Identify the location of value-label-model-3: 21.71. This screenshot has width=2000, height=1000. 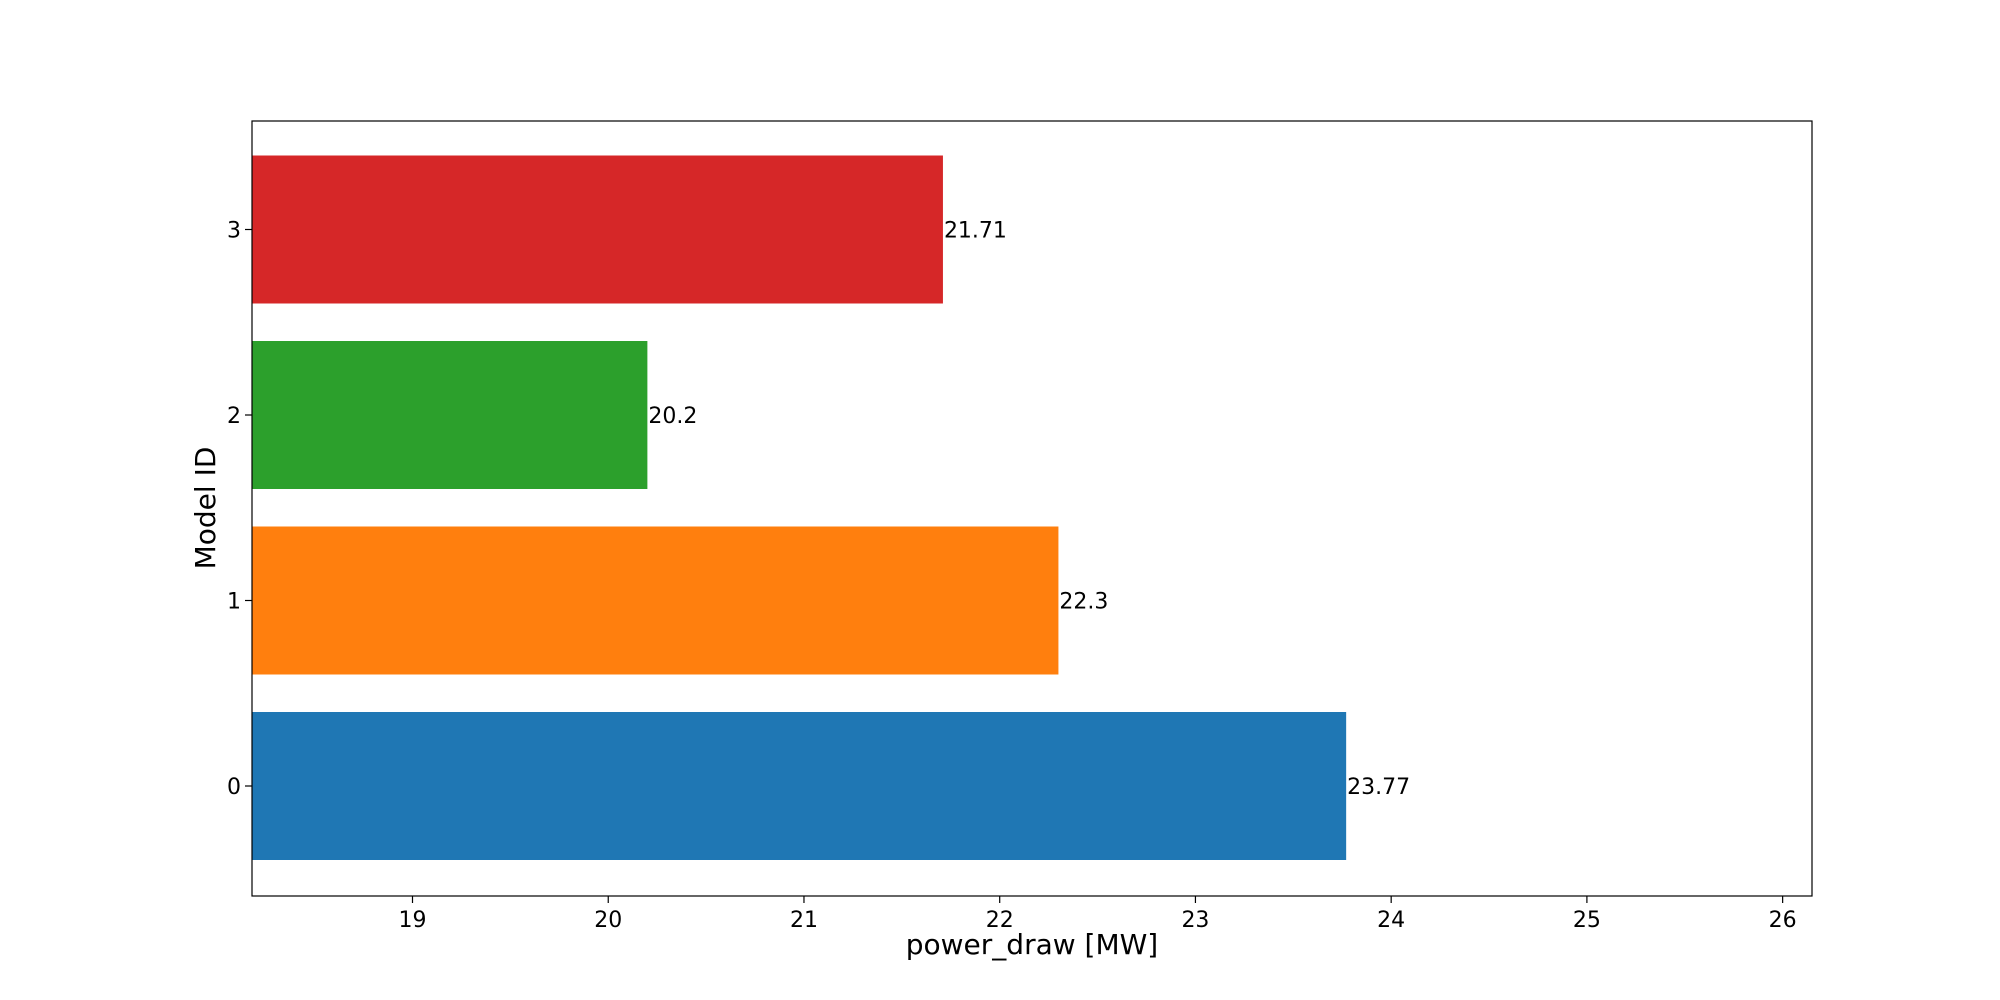
(975, 231).